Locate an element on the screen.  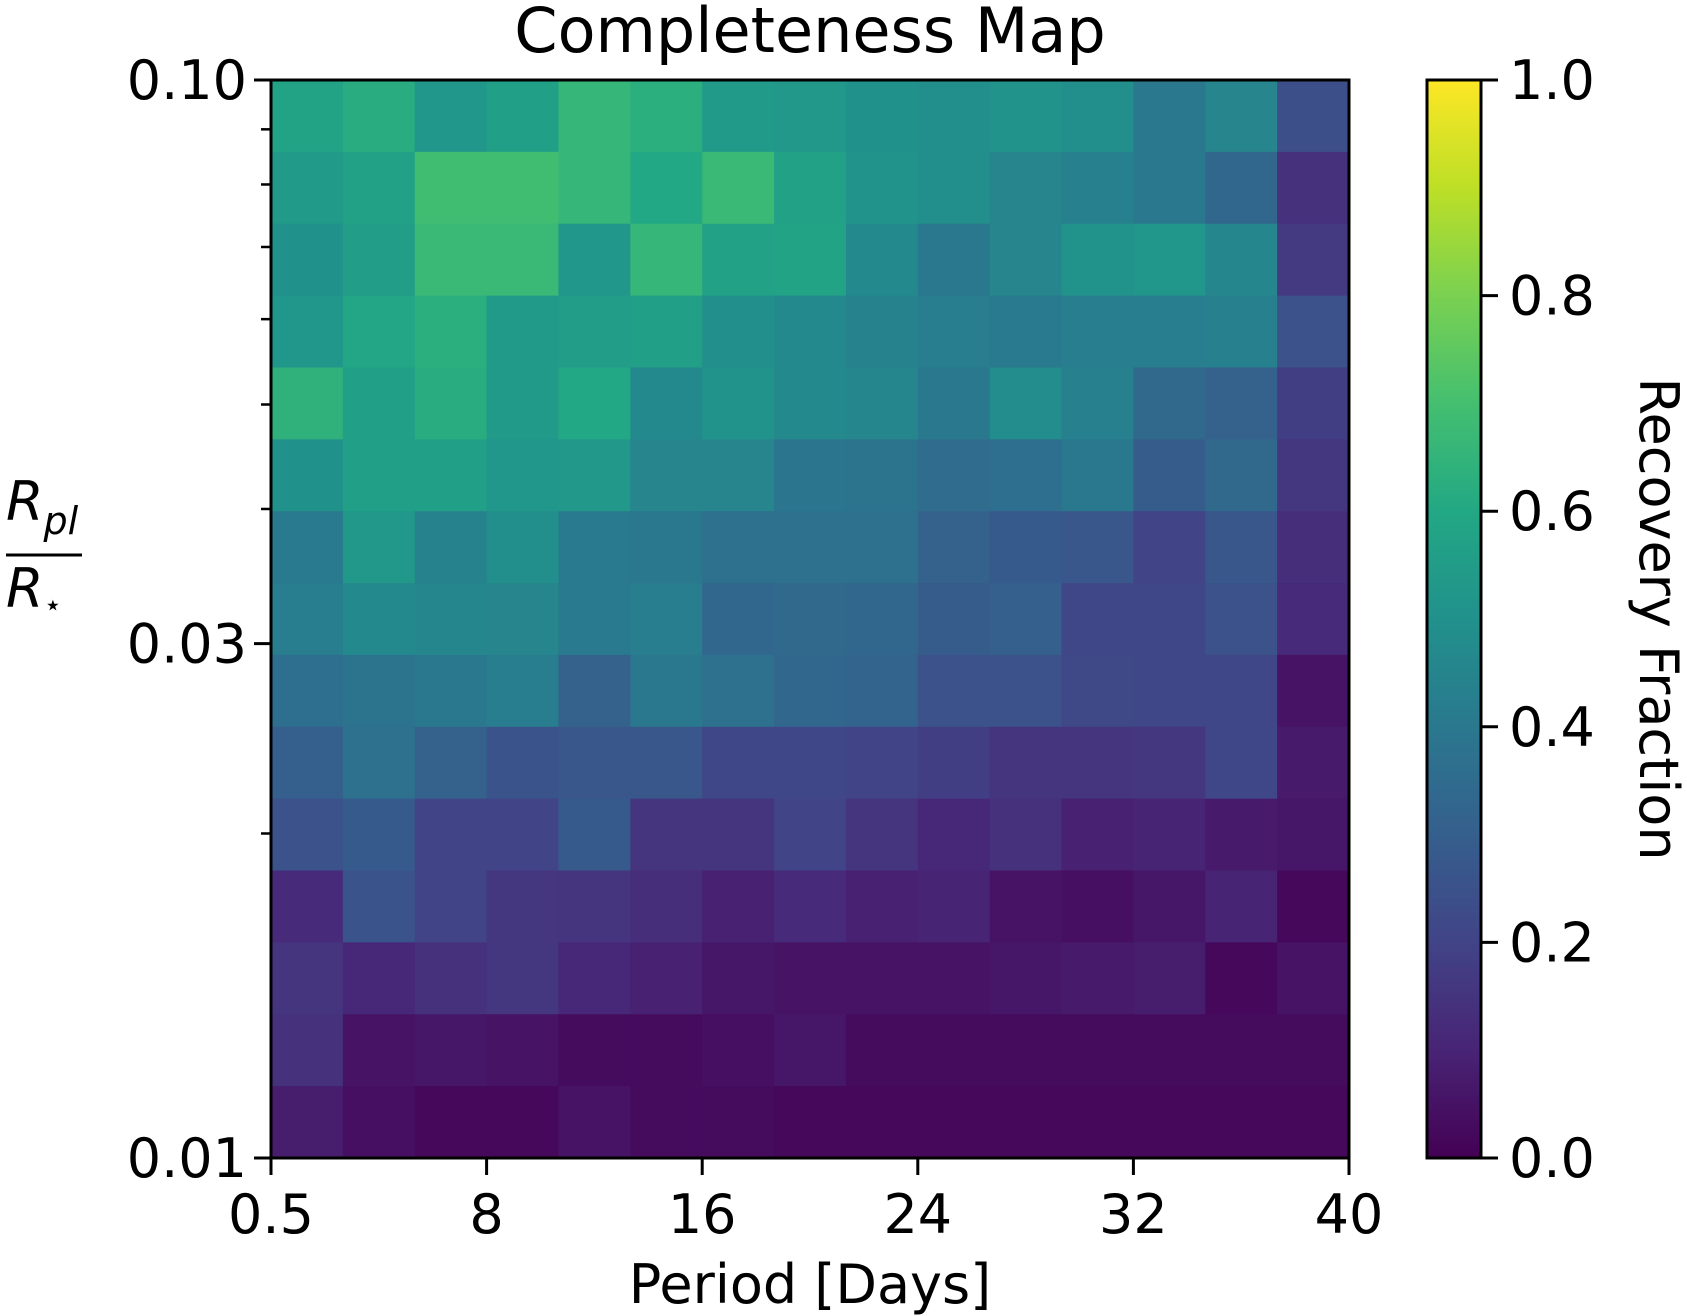
y-label-denominator: R is located at coordinates (25, 588).